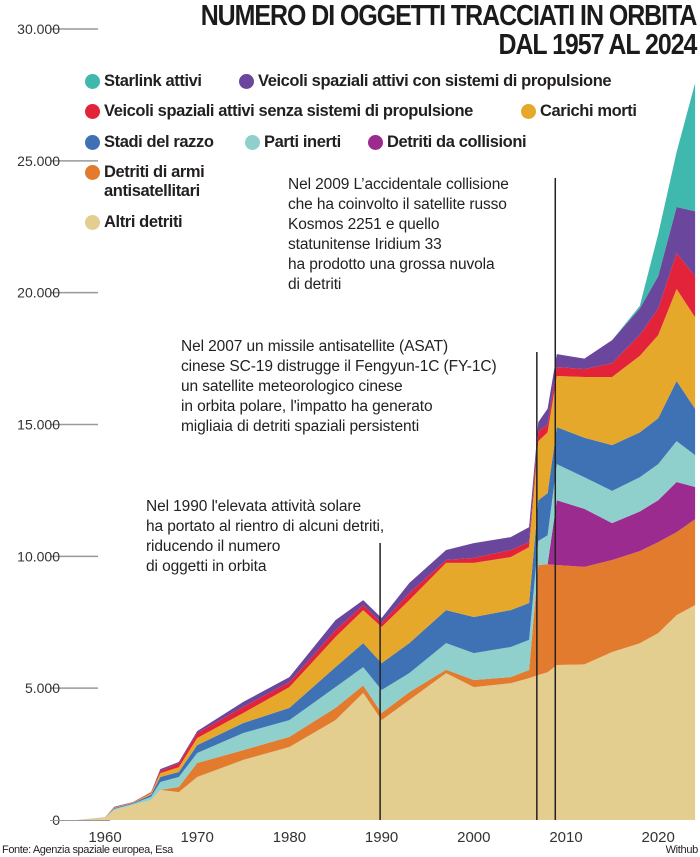 This screenshot has height=857, width=700. I want to click on x-tick-label: 2020, so click(658, 837).